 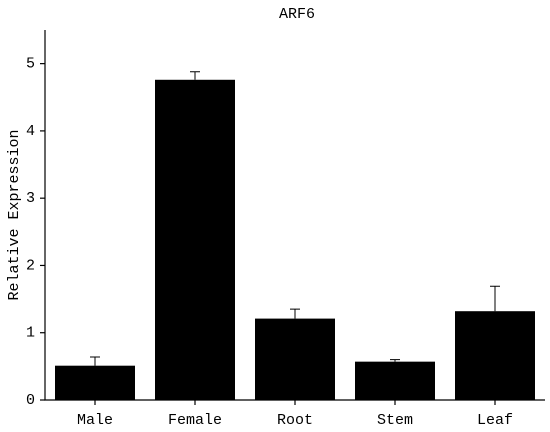 What do you see at coordinates (297, 14) in the screenshot?
I see `chart-title: ARF6` at bounding box center [297, 14].